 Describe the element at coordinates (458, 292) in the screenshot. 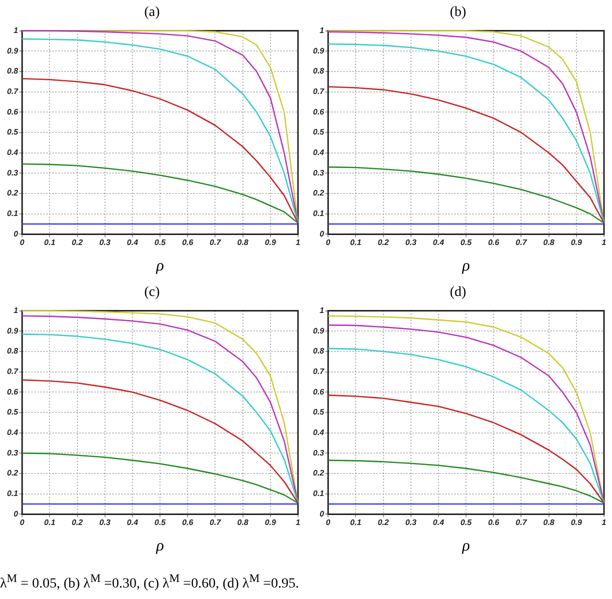

I see `chart-title: (d)` at that location.